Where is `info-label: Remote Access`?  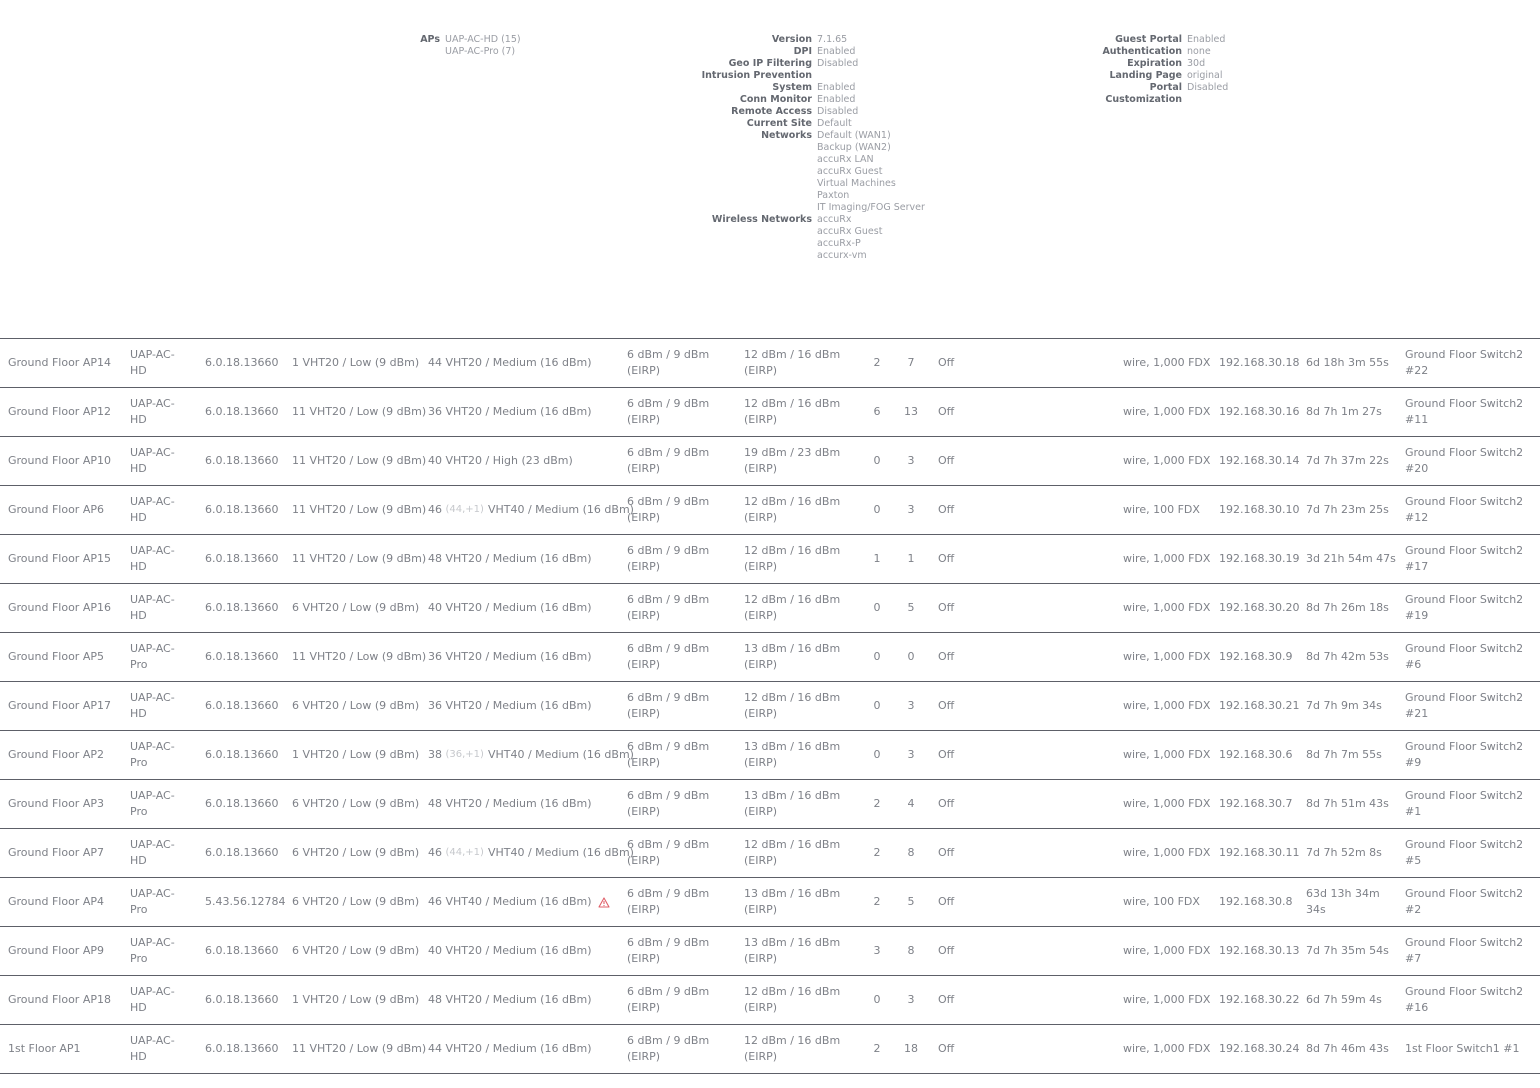 info-label: Remote Access is located at coordinates (771, 111).